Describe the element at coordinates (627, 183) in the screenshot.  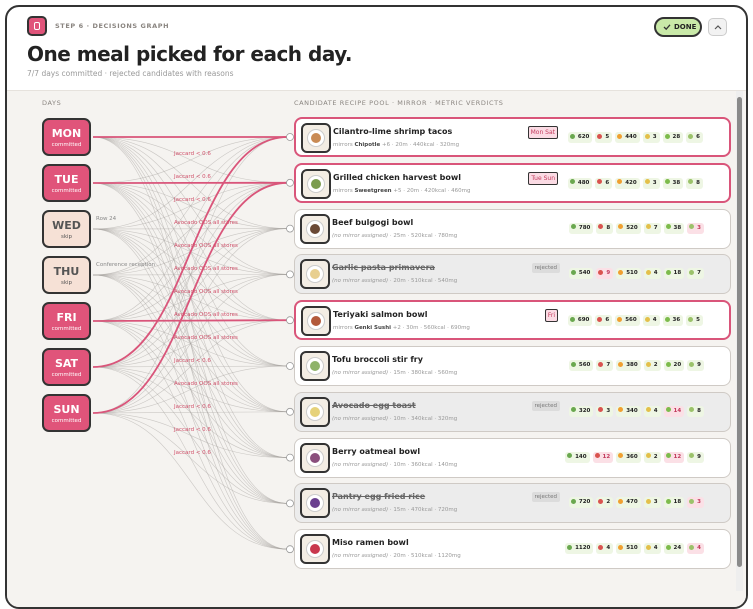
I see `metric: 420` at that location.